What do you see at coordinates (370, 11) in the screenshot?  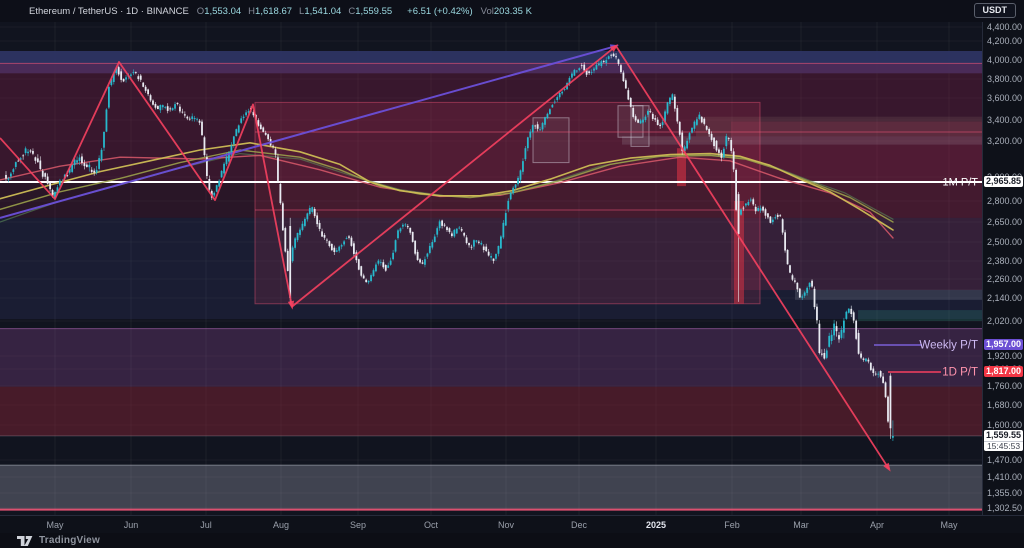 I see `ohlc-item: C1,559.55` at bounding box center [370, 11].